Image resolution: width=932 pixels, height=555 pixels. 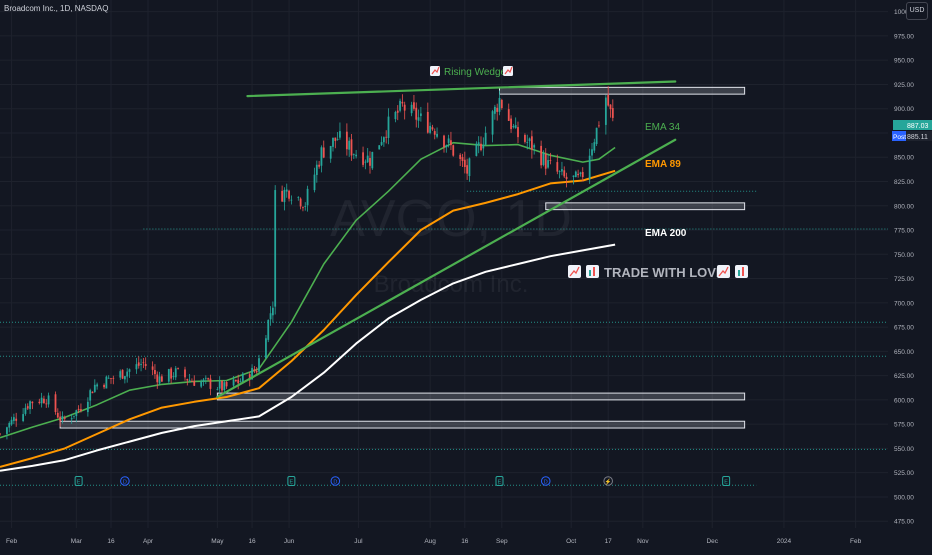 What do you see at coordinates (904, 400) in the screenshot?
I see `price-tick-label: 600.00` at bounding box center [904, 400].